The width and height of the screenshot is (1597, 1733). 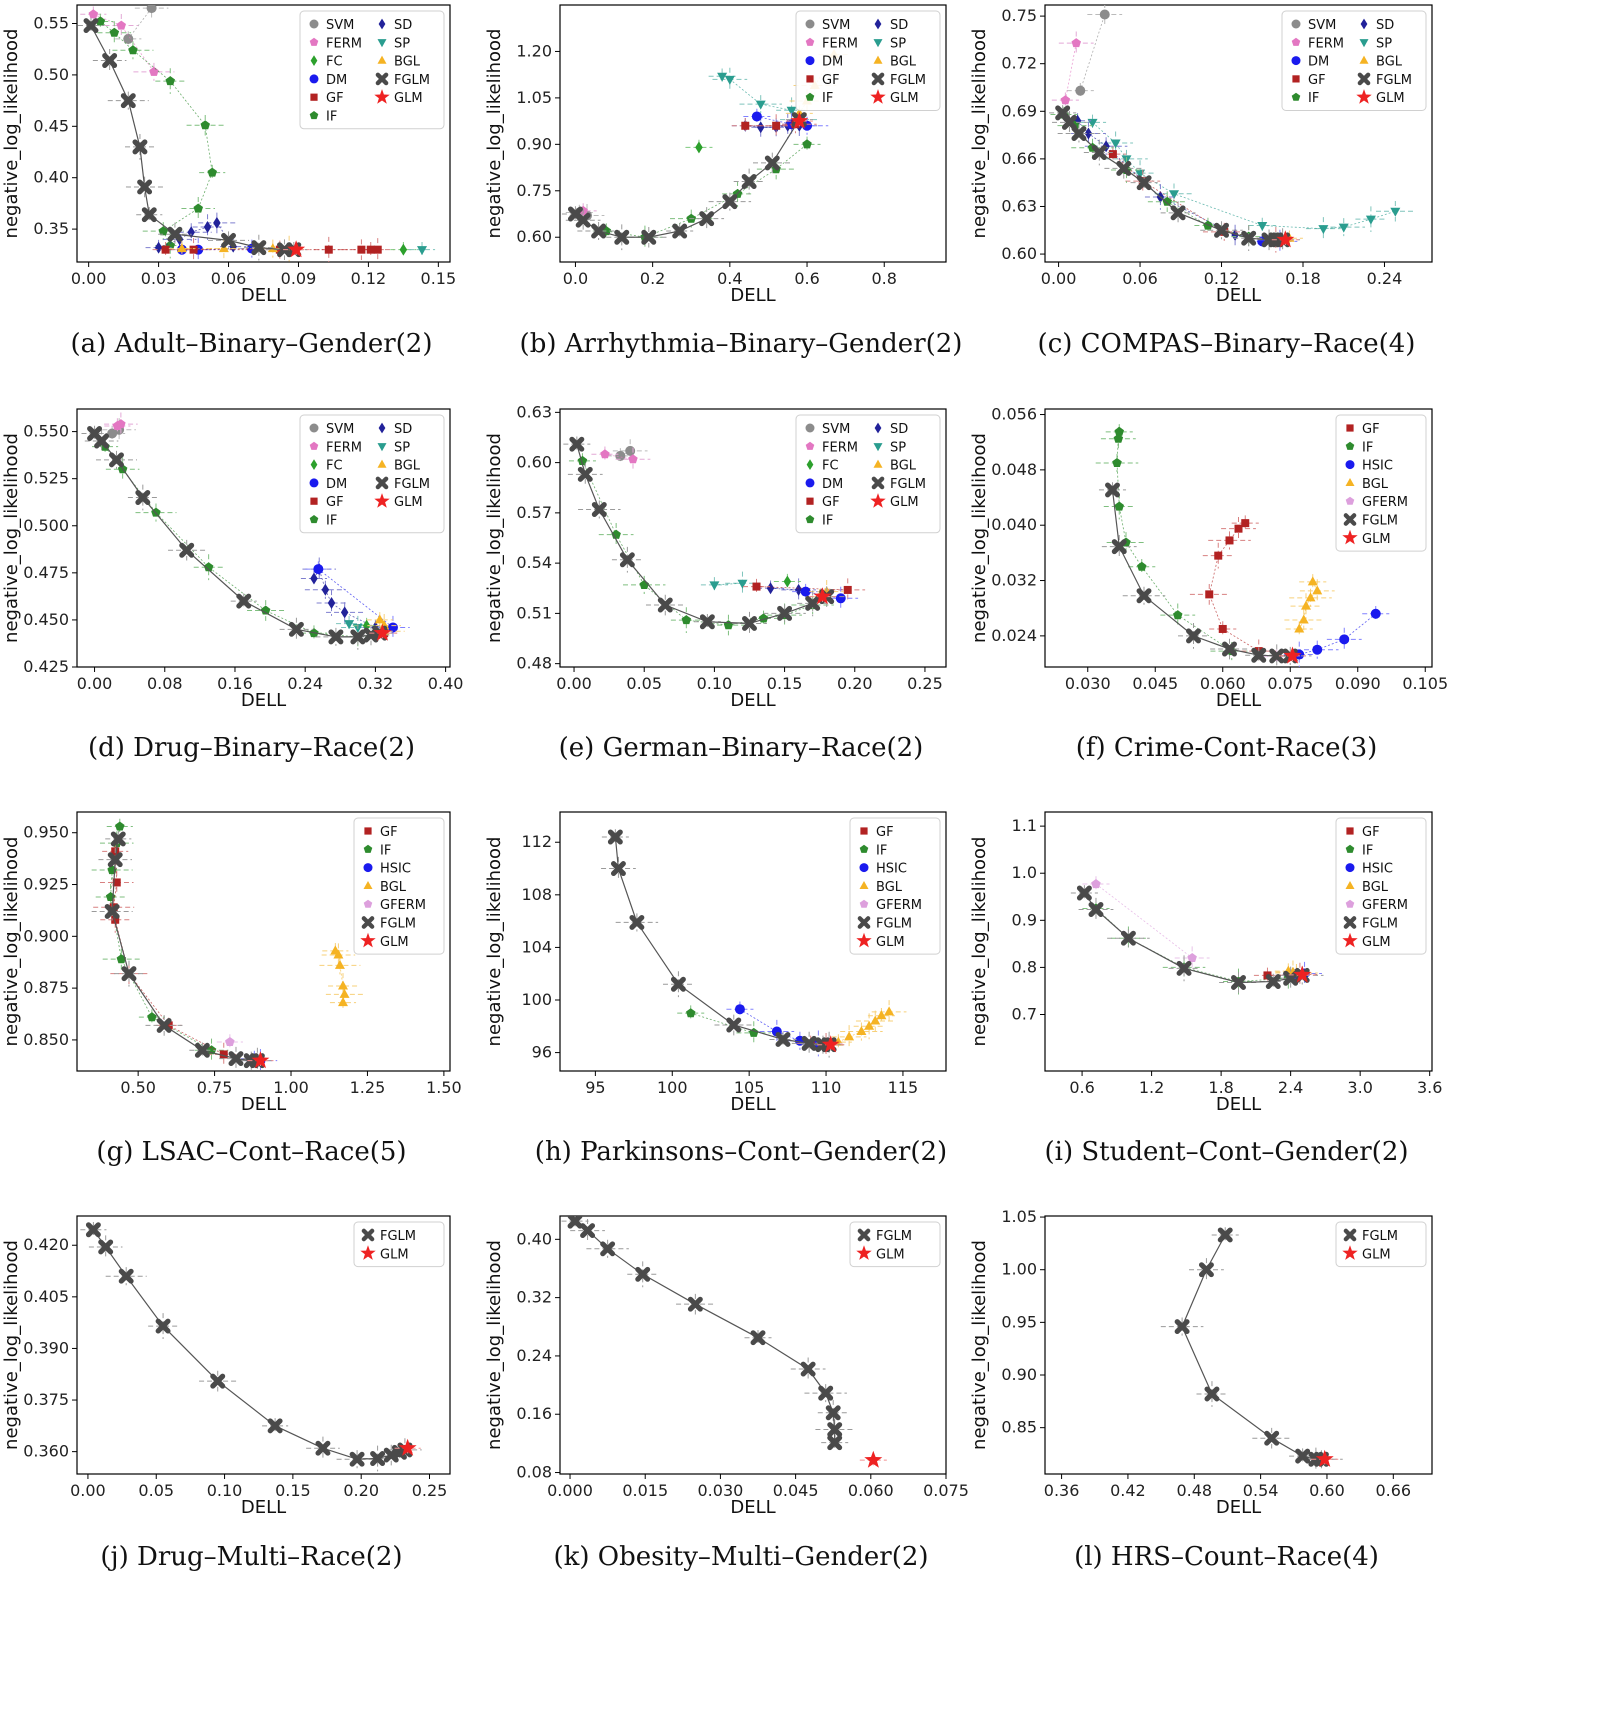 What do you see at coordinates (810, 445) in the screenshot?
I see `legend-marker-ferm` at bounding box center [810, 445].